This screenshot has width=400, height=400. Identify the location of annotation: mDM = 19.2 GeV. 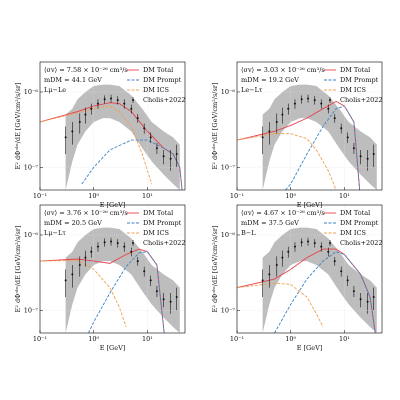
(270, 80).